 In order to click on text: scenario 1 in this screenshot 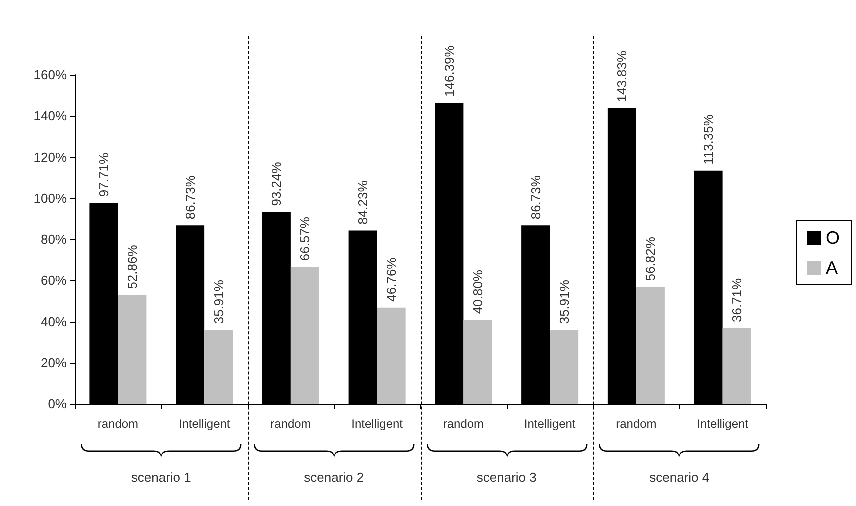, I will do `click(161, 477)`.